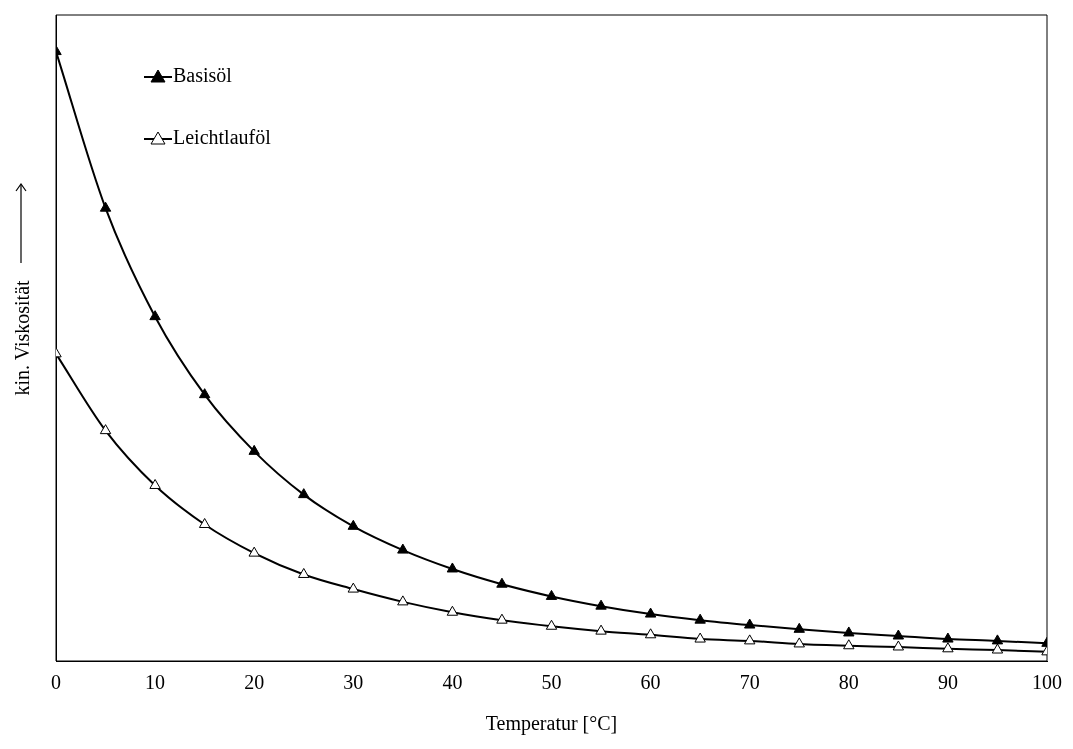  Describe the element at coordinates (452, 682) in the screenshot. I see `x-tick-label: 40` at that location.